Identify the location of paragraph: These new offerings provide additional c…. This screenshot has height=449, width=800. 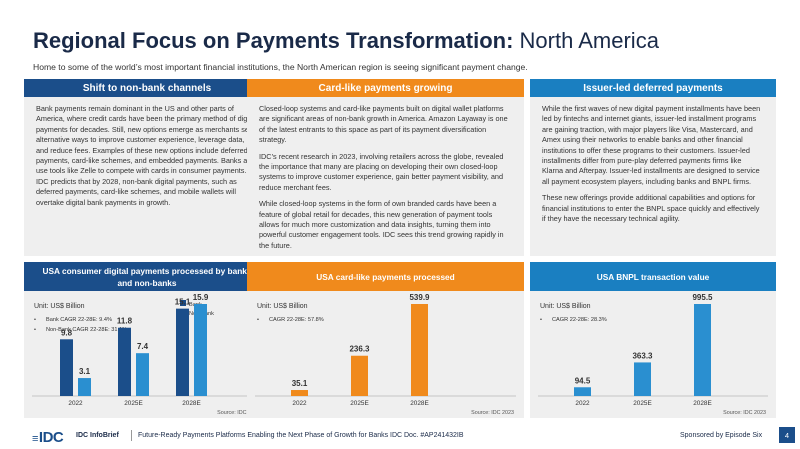
(651, 208).